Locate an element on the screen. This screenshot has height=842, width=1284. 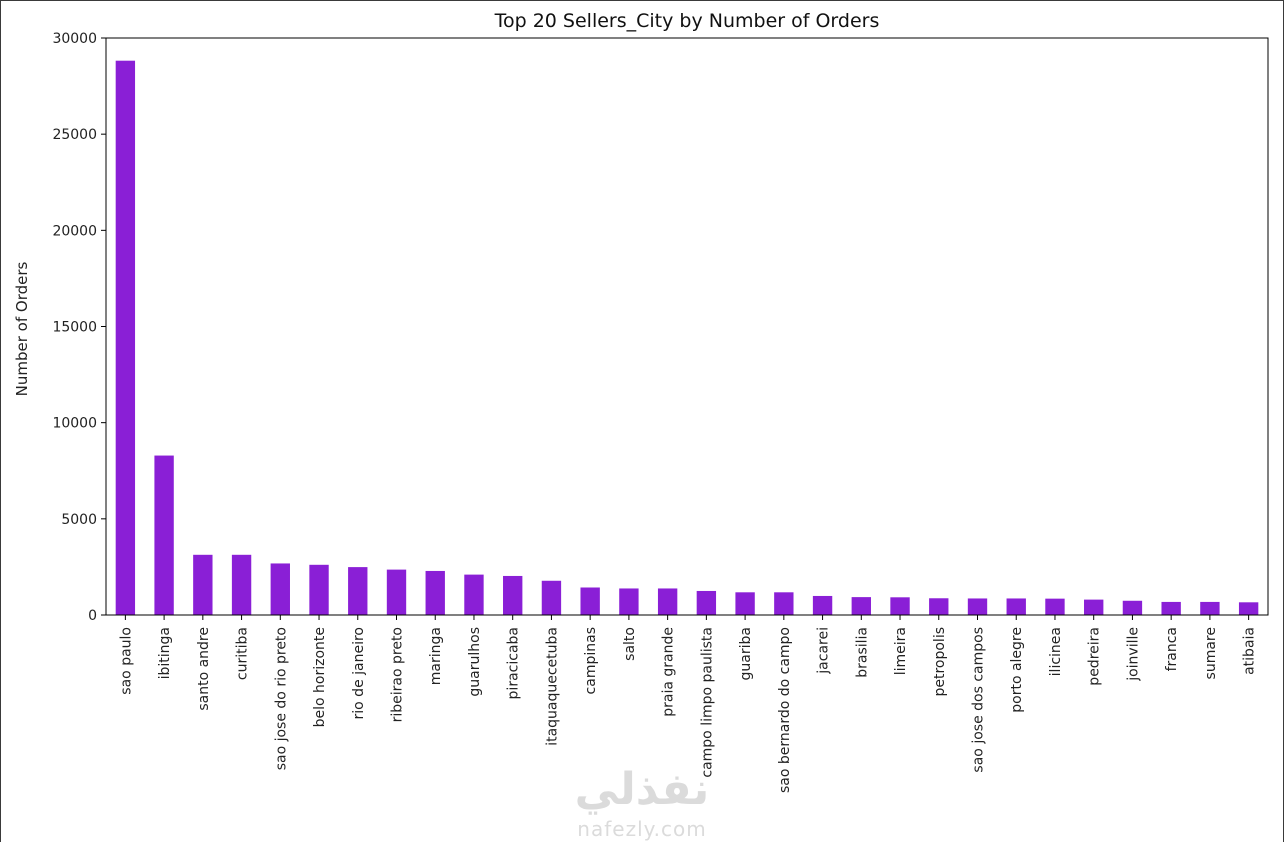
y-tick-label: 30000 is located at coordinates (74, 39).